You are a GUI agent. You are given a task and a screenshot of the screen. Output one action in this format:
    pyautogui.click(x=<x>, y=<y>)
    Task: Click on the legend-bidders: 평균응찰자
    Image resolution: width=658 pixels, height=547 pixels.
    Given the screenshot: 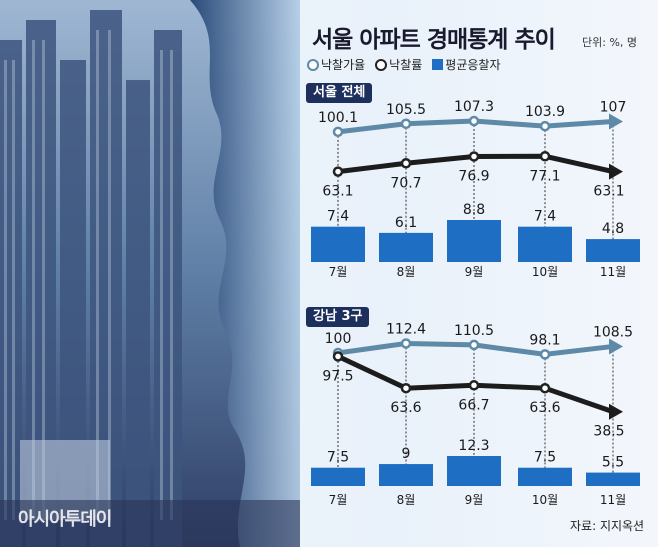 What is the action you would take?
    pyautogui.click(x=466, y=64)
    